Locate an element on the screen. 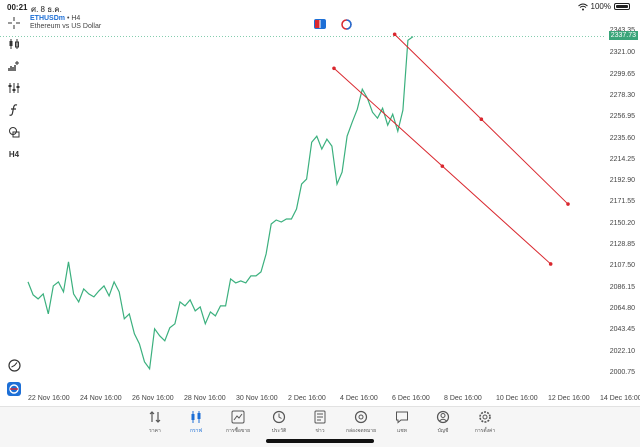 The width and height of the screenshot is (640, 447). symbol-description: Ethereum vs US Dollar is located at coordinates (66, 26).